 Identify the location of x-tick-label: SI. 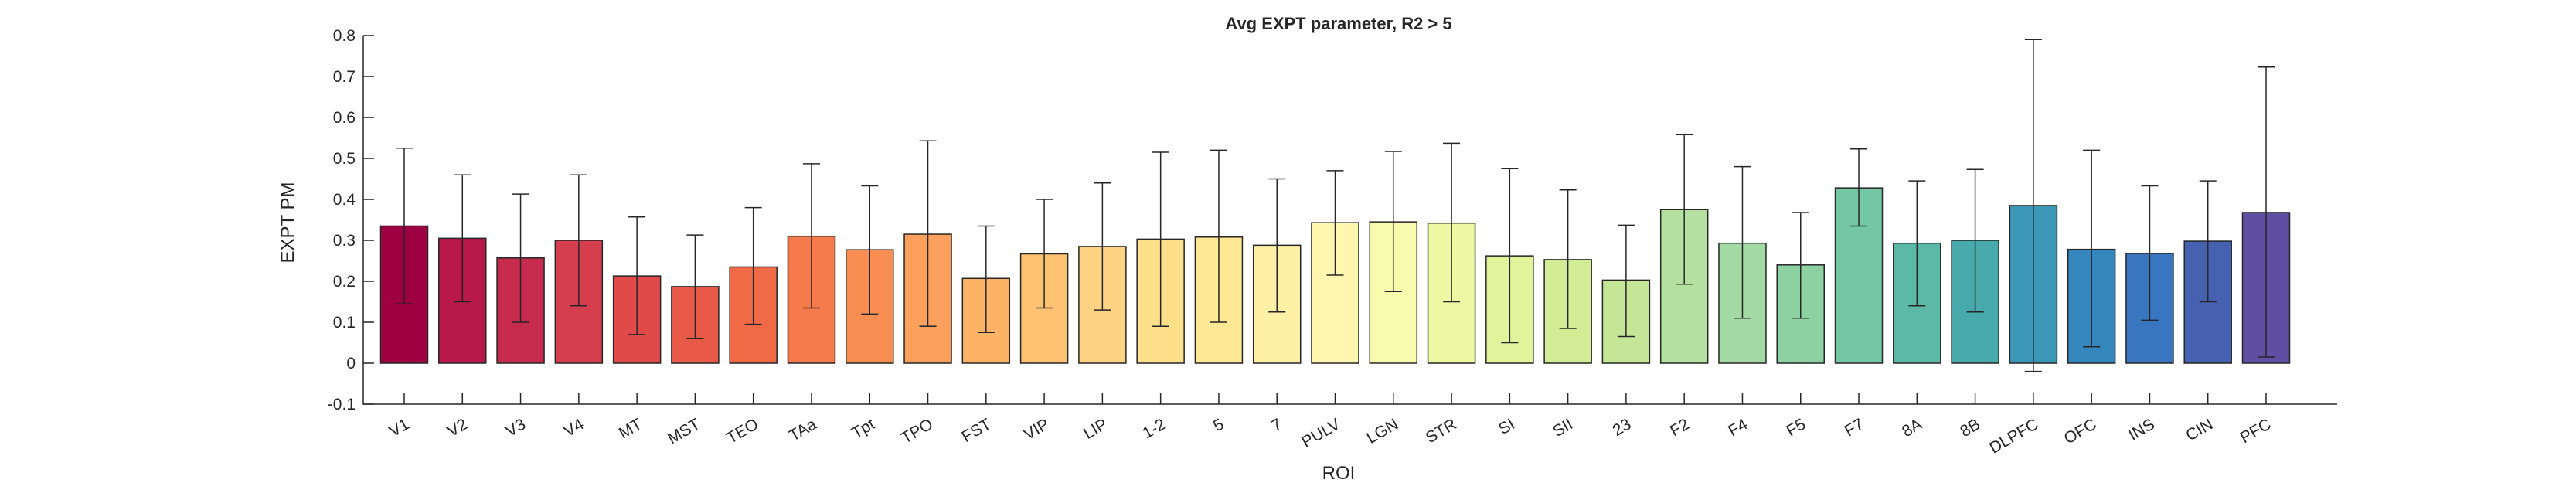
(1507, 427).